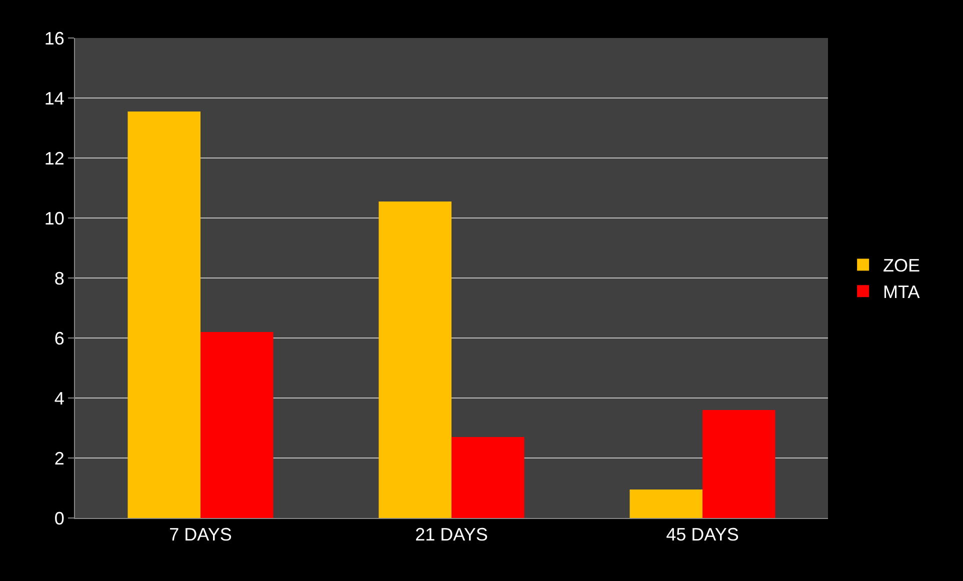 The image size is (963, 581). I want to click on legend-label: MTA, so click(901, 292).